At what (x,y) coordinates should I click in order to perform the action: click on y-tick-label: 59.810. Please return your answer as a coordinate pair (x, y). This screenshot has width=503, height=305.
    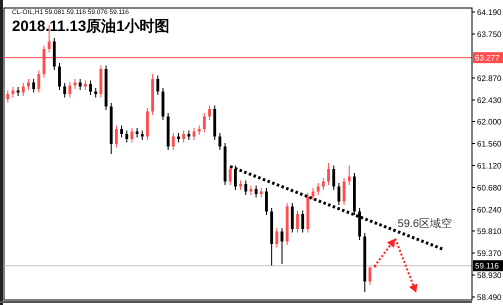
    Looking at the image, I should click on (489, 231).